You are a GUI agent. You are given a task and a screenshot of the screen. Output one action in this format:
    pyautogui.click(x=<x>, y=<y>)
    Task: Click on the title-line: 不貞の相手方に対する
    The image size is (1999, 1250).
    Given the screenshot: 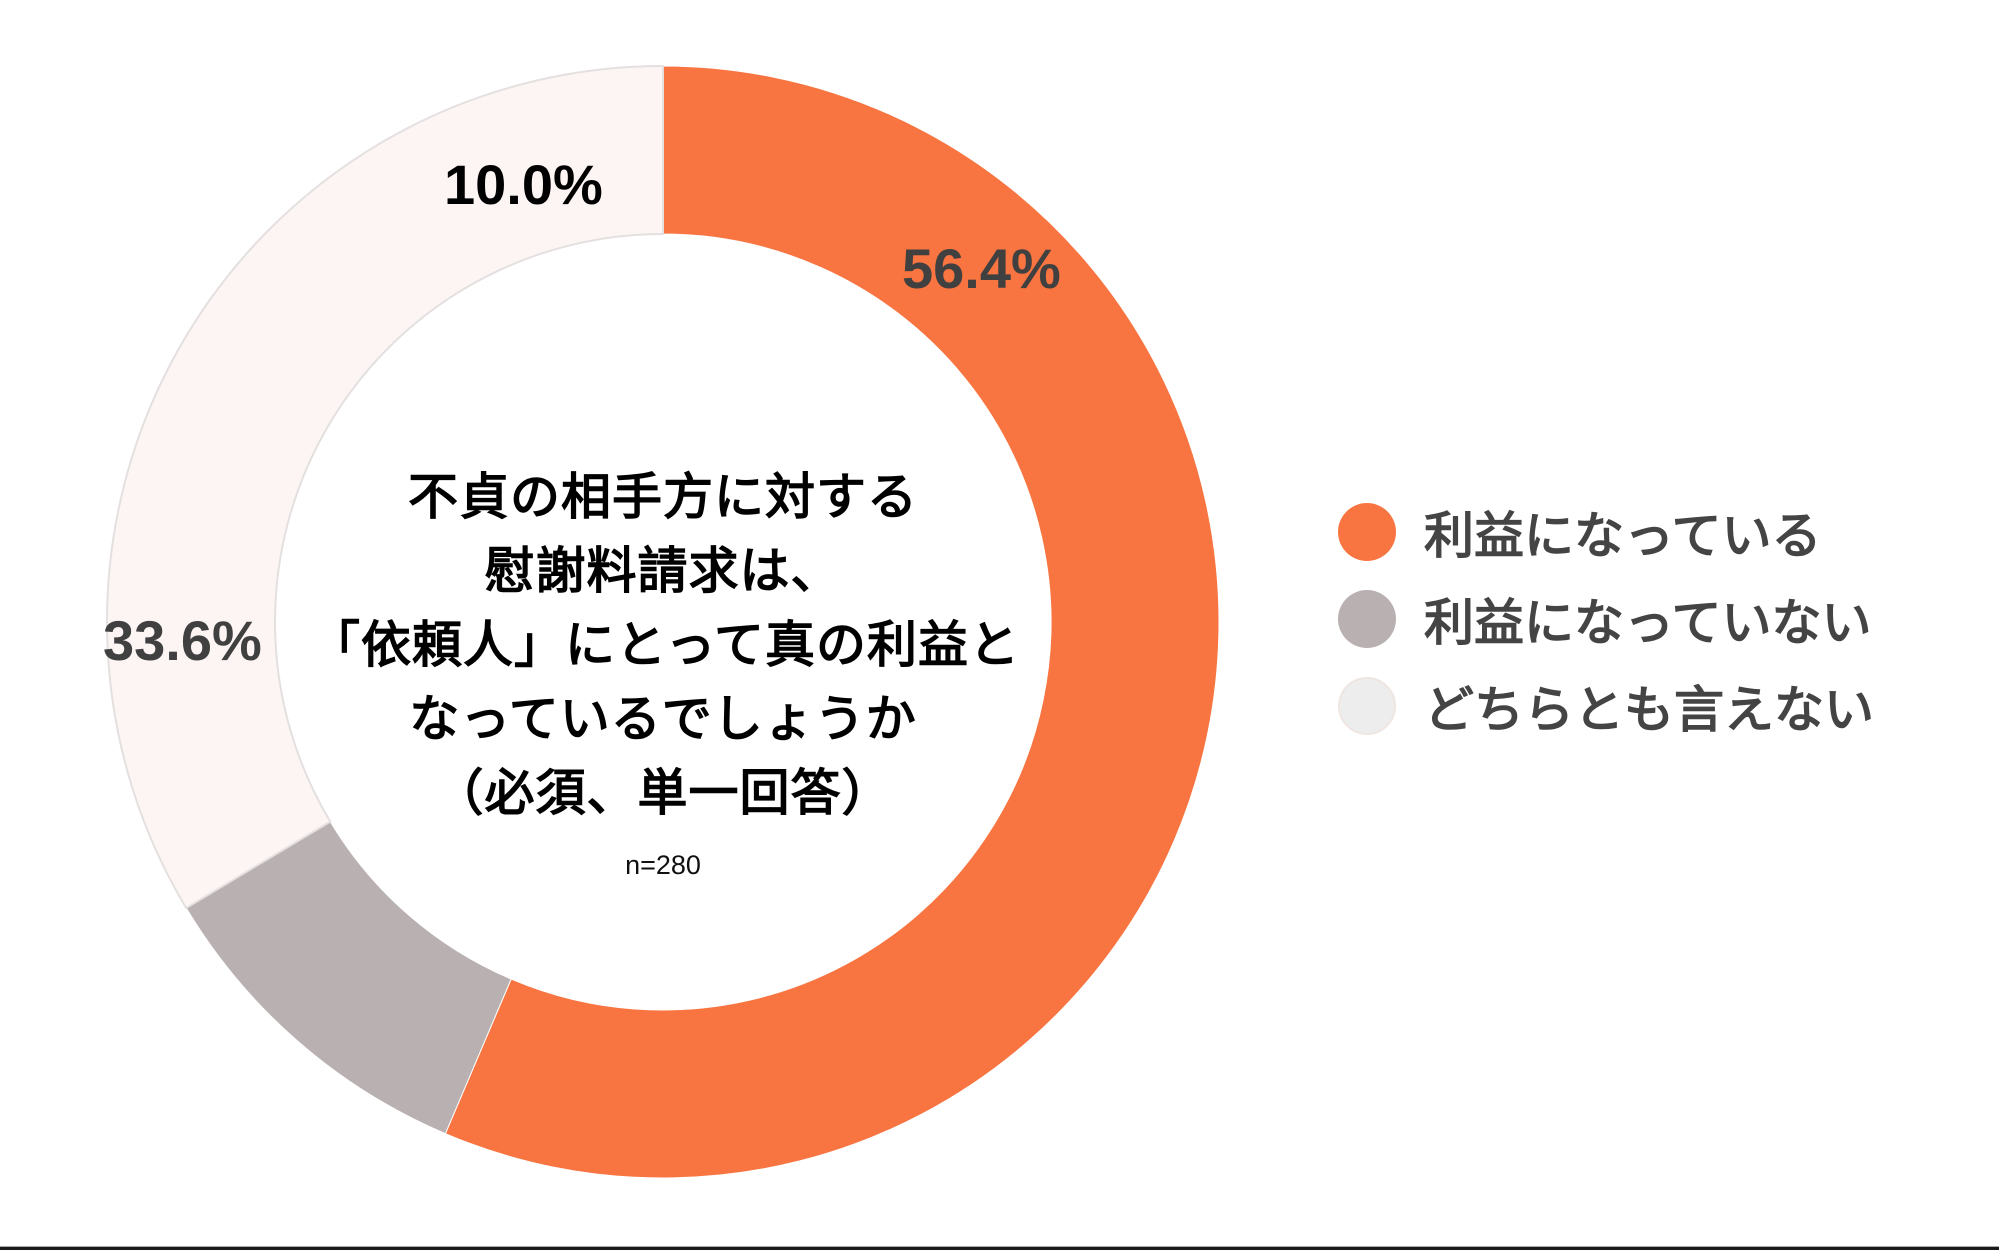 What is the action you would take?
    pyautogui.click(x=663, y=497)
    